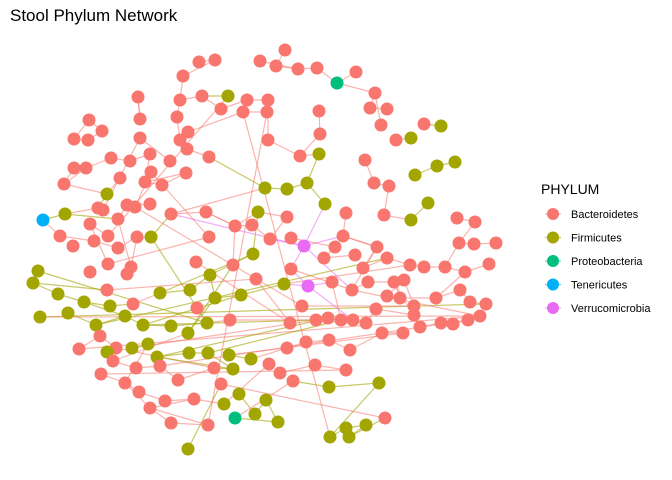 The image size is (672, 480). I want to click on chart-title: Stool Phylum Network, so click(94, 15).